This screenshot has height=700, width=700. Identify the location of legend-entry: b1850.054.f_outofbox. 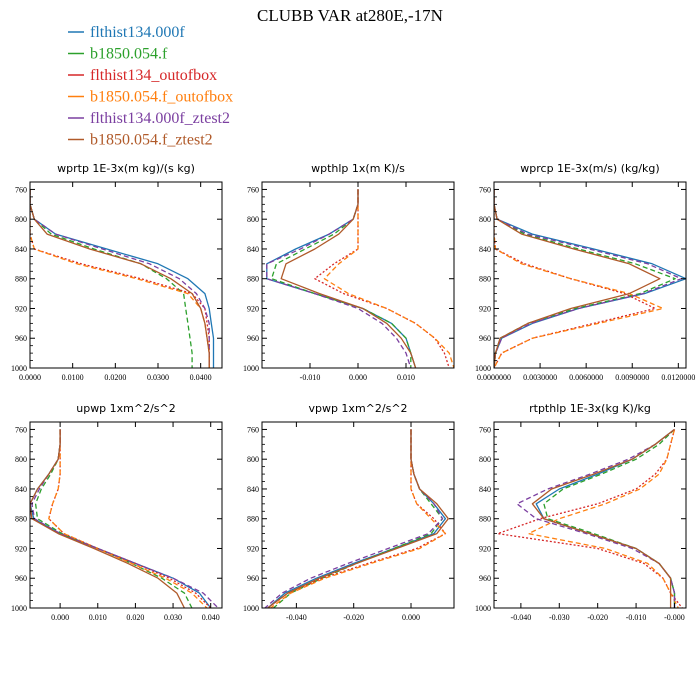
(150, 97).